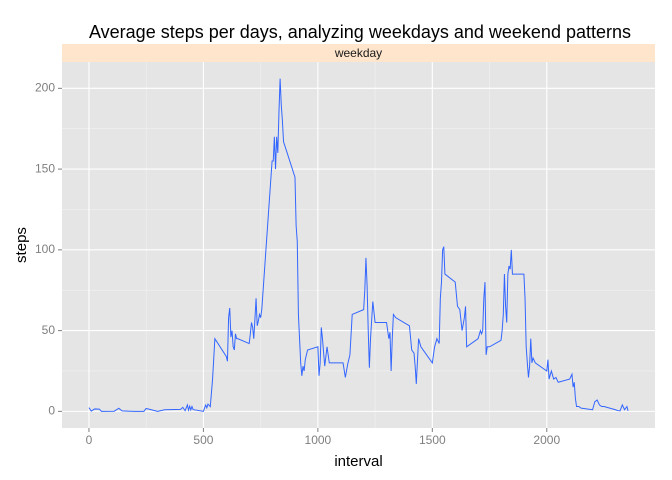 The width and height of the screenshot is (672, 480). Describe the element at coordinates (45, 249) in the screenshot. I see `y-tick-label: 100` at that location.